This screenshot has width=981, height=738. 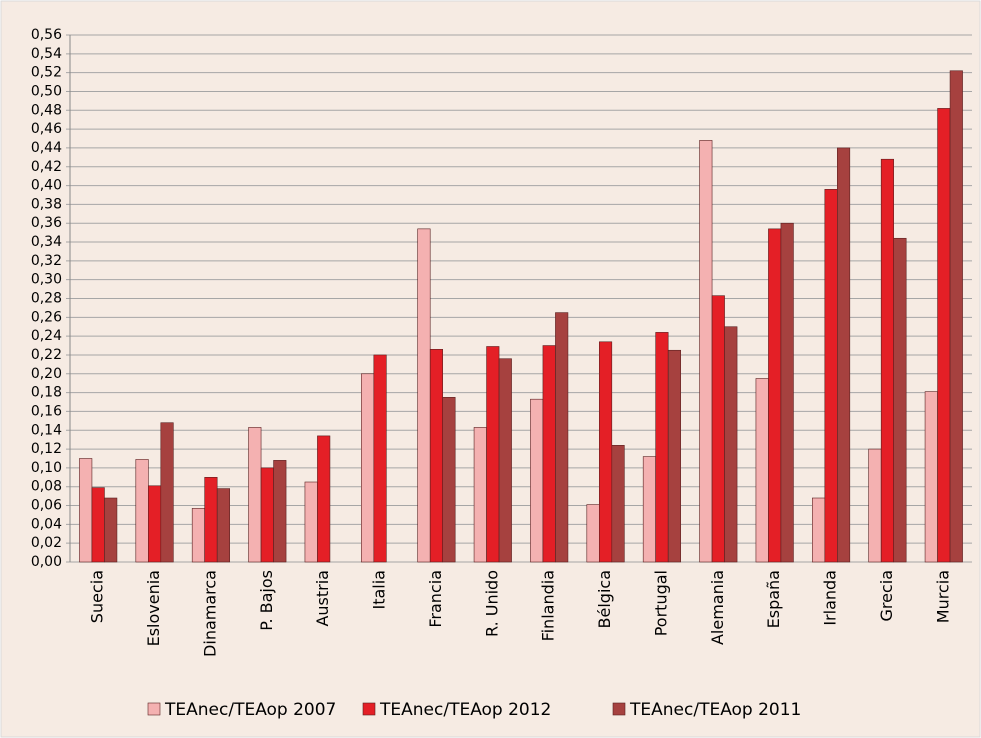 I want to click on y-tick-label: 0,18, so click(x=46, y=393).